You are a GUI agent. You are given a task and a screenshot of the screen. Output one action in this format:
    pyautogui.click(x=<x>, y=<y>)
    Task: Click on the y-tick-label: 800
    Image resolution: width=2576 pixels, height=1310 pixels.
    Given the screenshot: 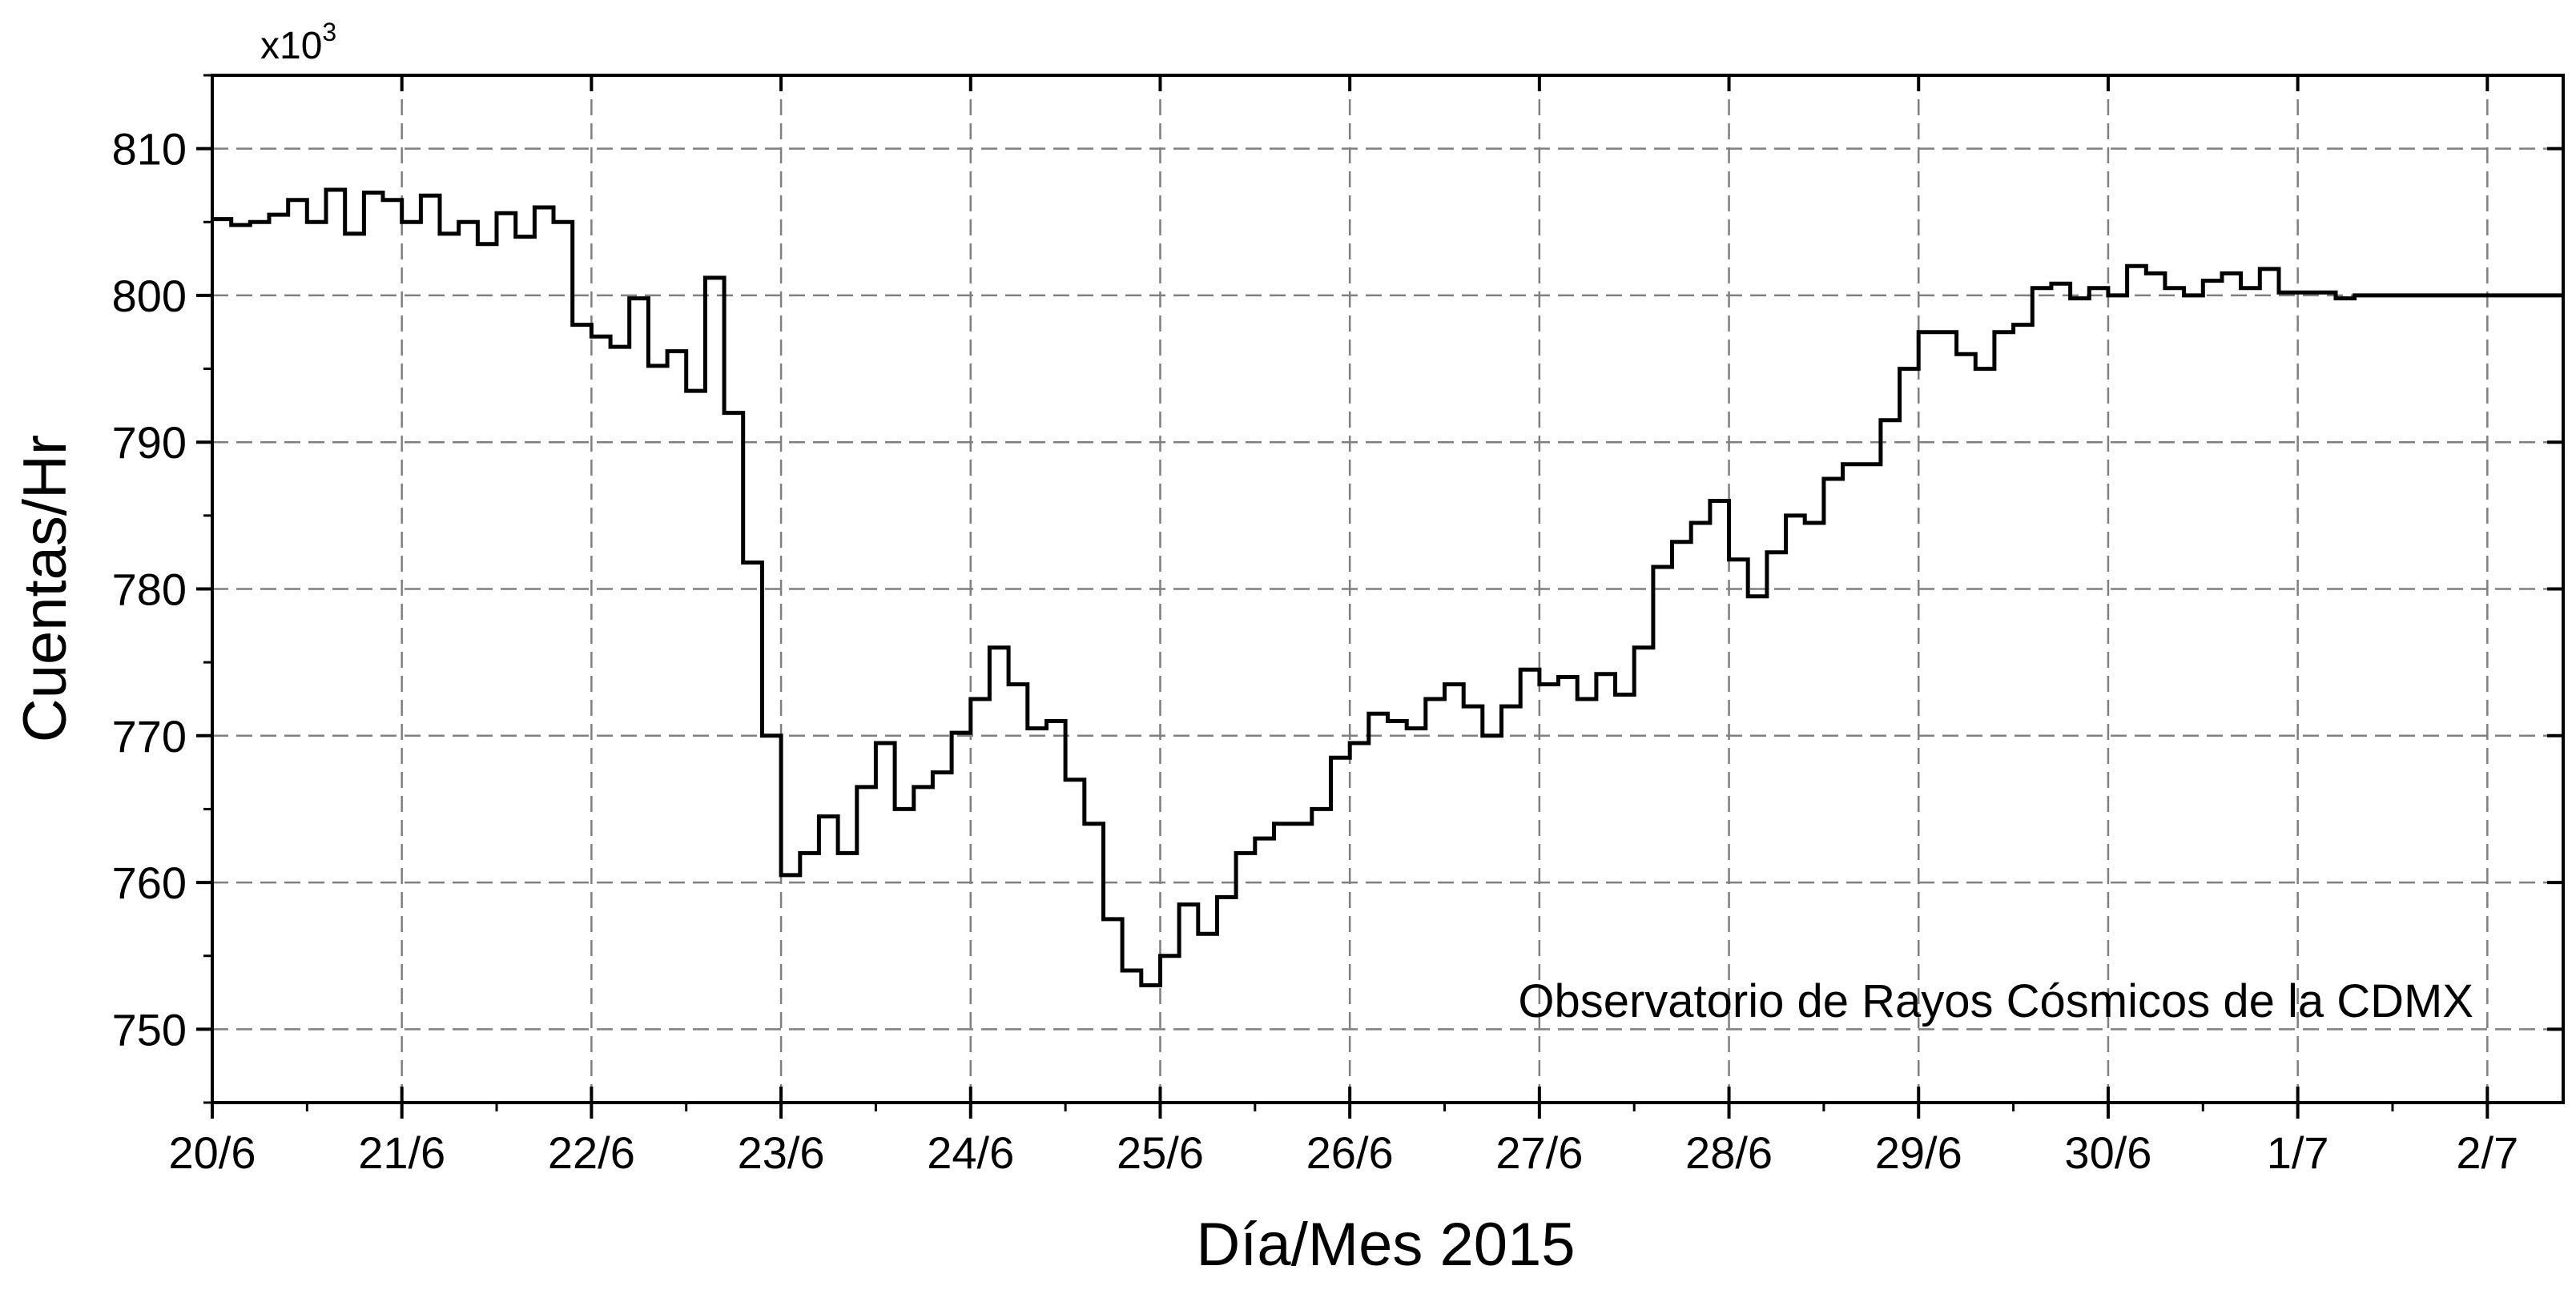 What is the action you would take?
    pyautogui.click(x=149, y=296)
    